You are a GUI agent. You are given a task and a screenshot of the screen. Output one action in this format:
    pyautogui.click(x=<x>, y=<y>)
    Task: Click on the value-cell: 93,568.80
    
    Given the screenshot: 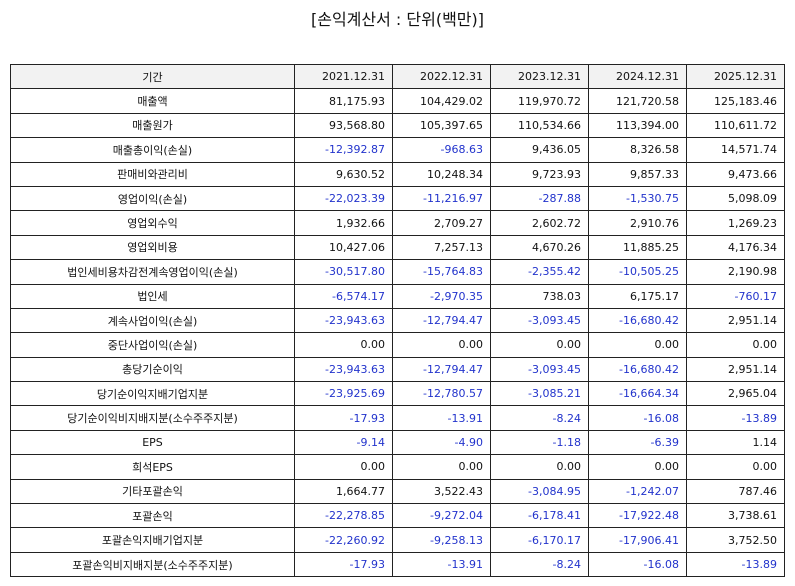 What is the action you would take?
    pyautogui.click(x=343, y=125)
    